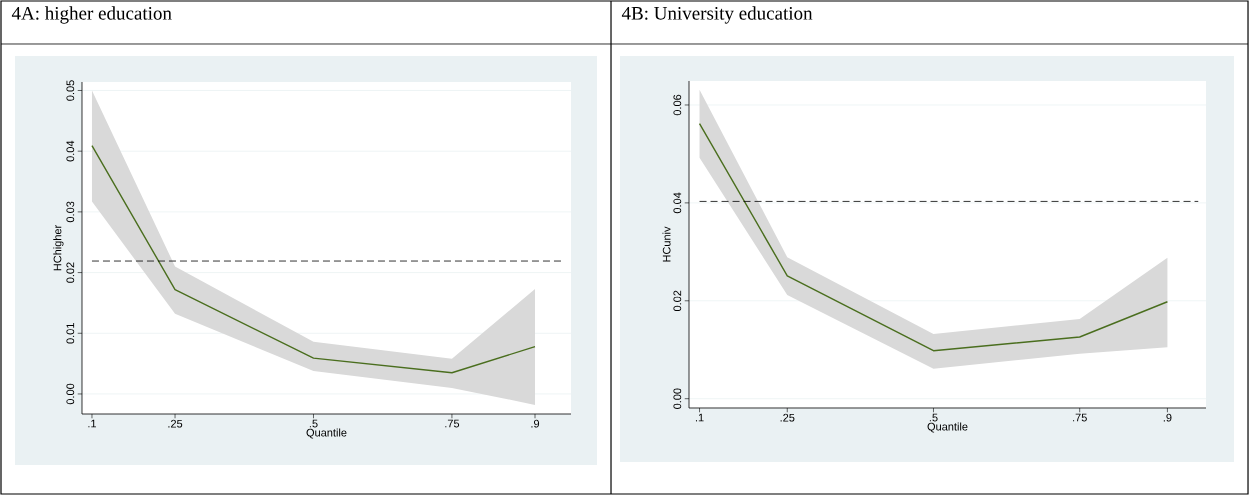 Image resolution: width=1249 pixels, height=495 pixels. I want to click on y-tick-label: 0.06, so click(677, 105).